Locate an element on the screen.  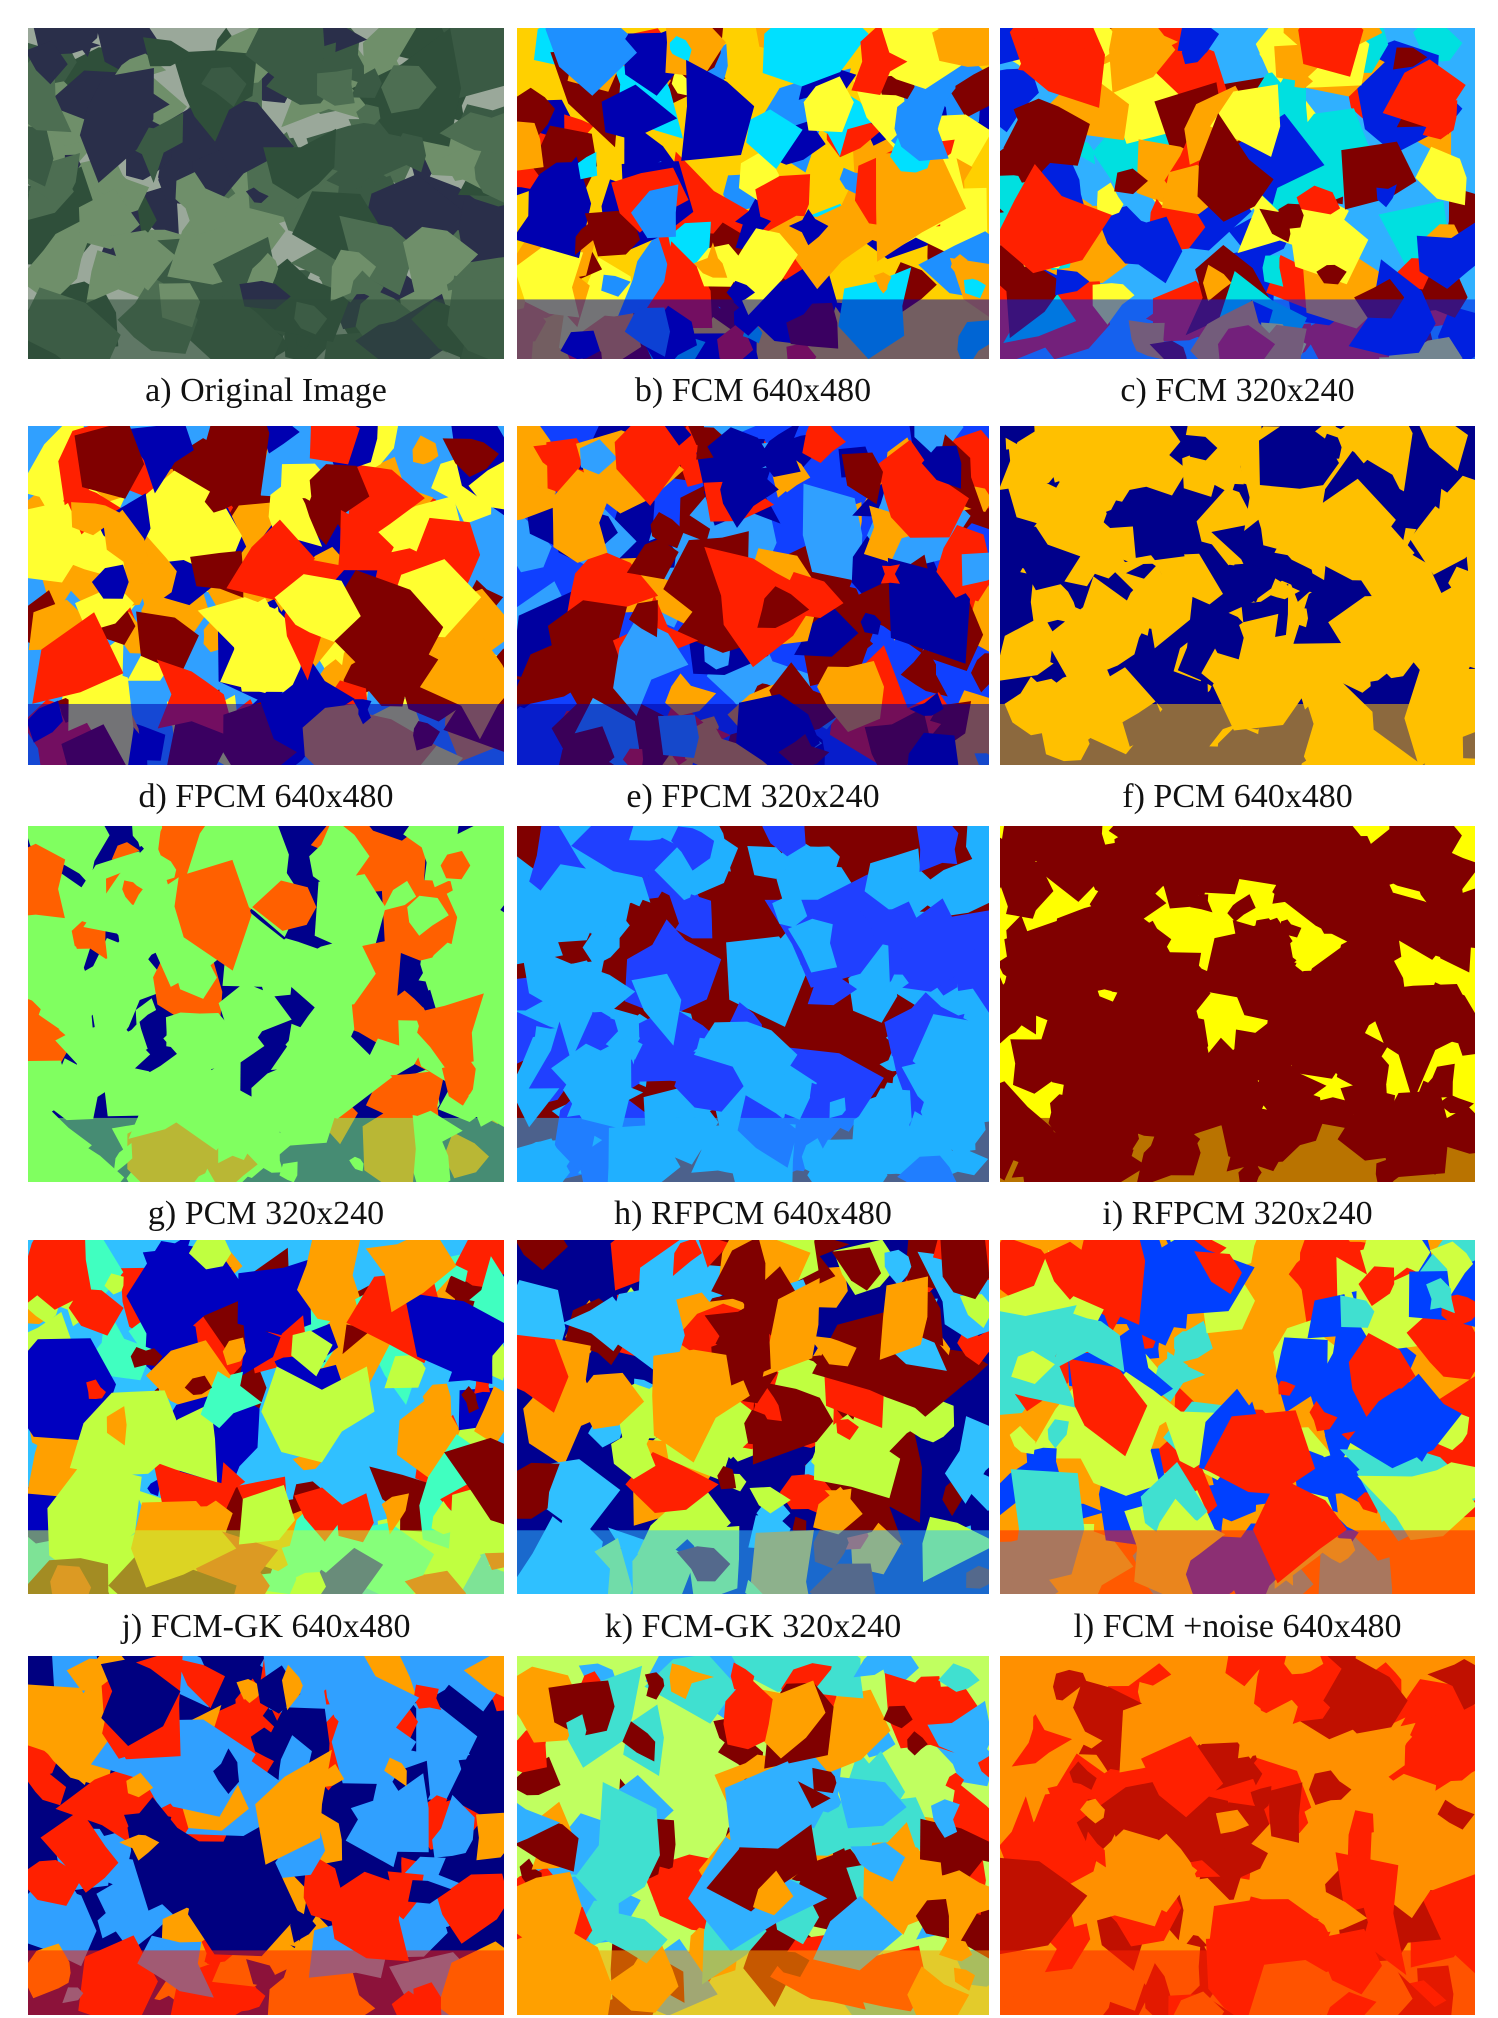
caption: d) FPCM 640x480 is located at coordinates (266, 796).